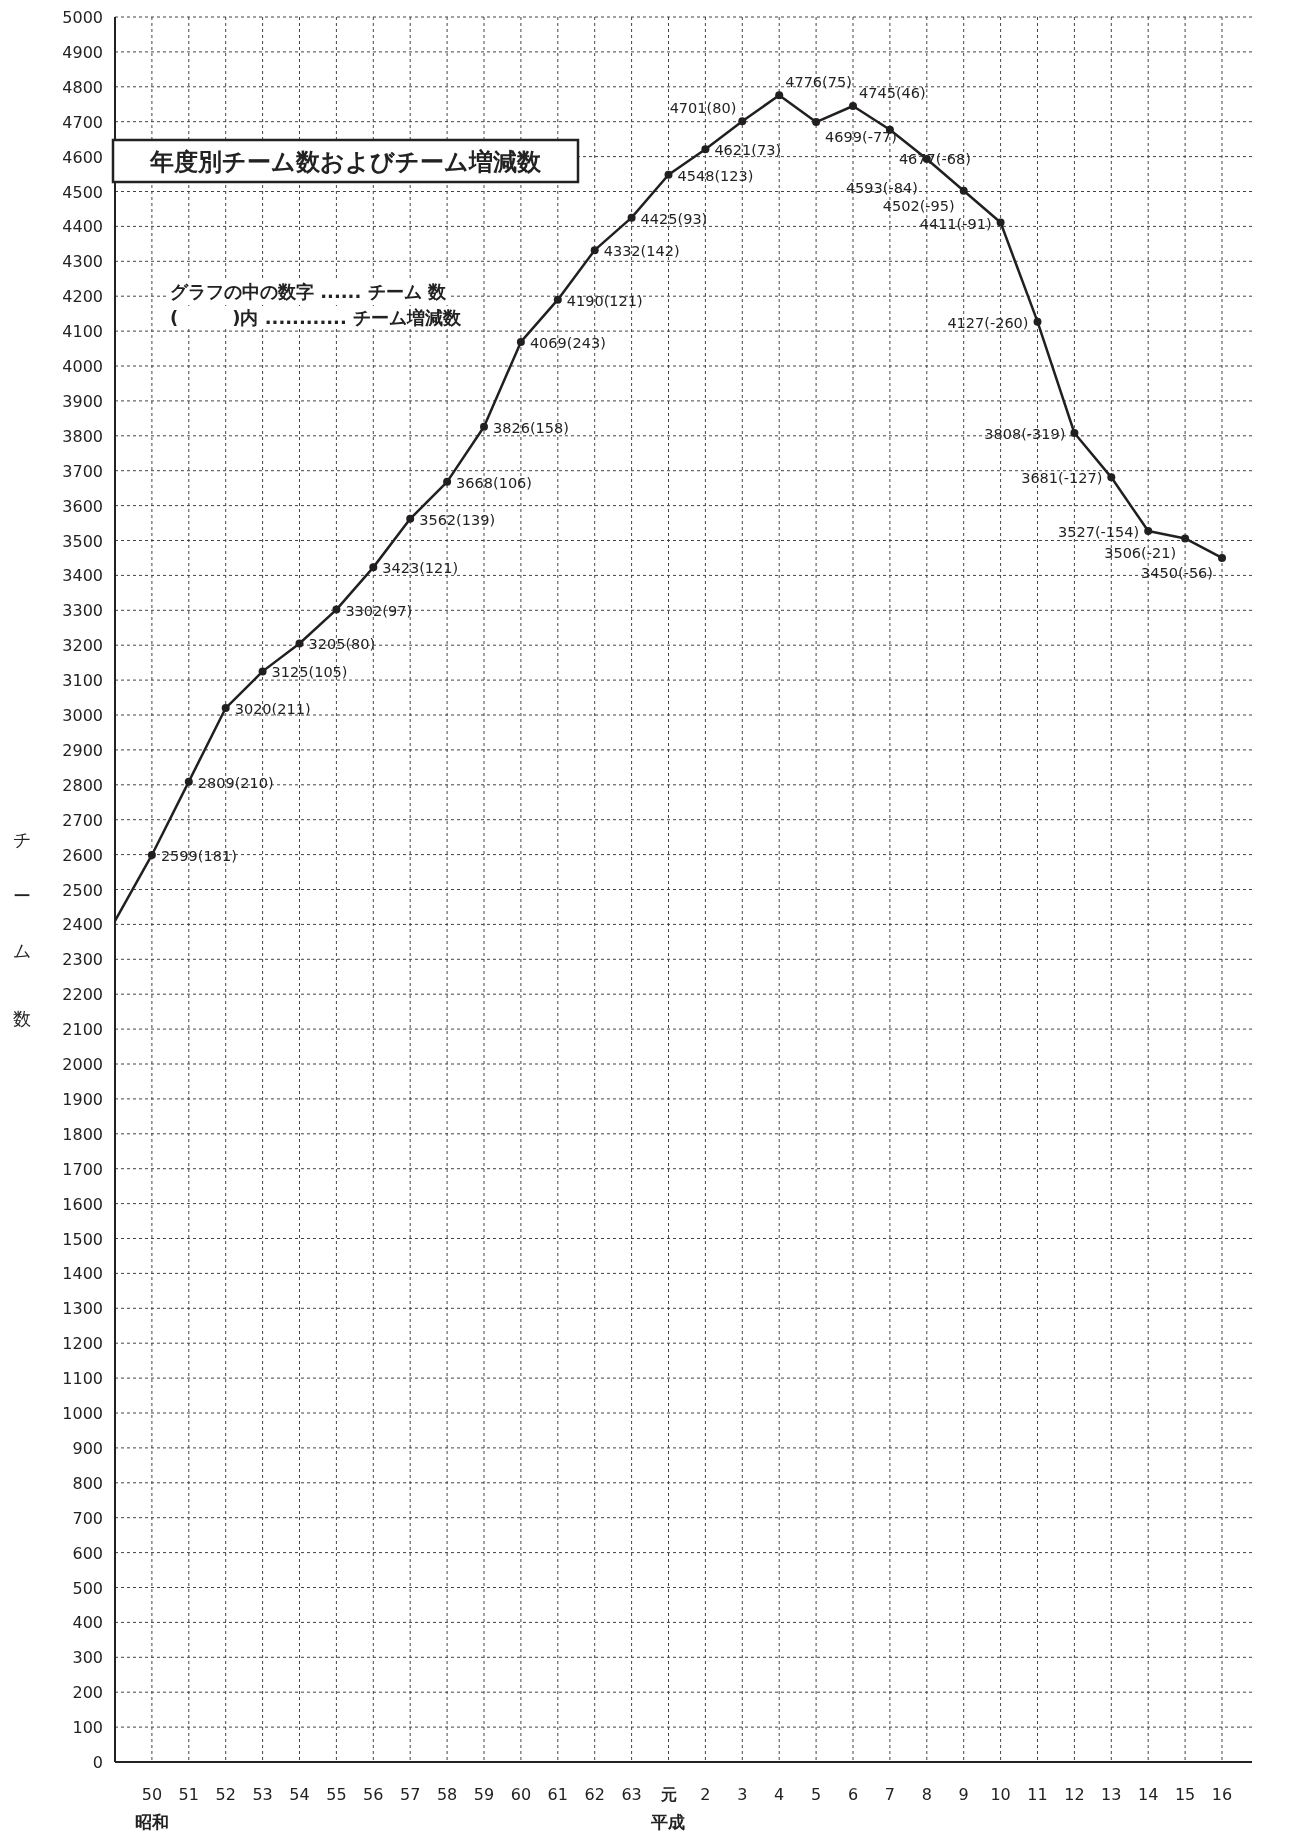 The width and height of the screenshot is (1305, 1831). I want to click on y-tick-label: 0, so click(97, 1762).